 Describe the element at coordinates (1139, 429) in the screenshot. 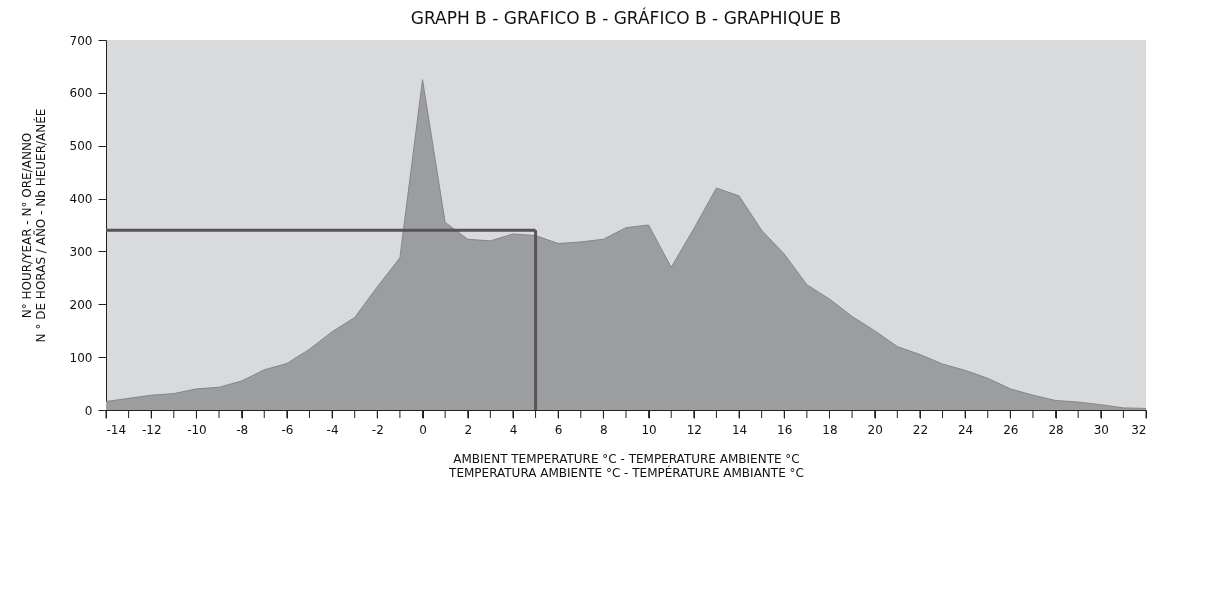

I see `x-tick-label: 32` at that location.